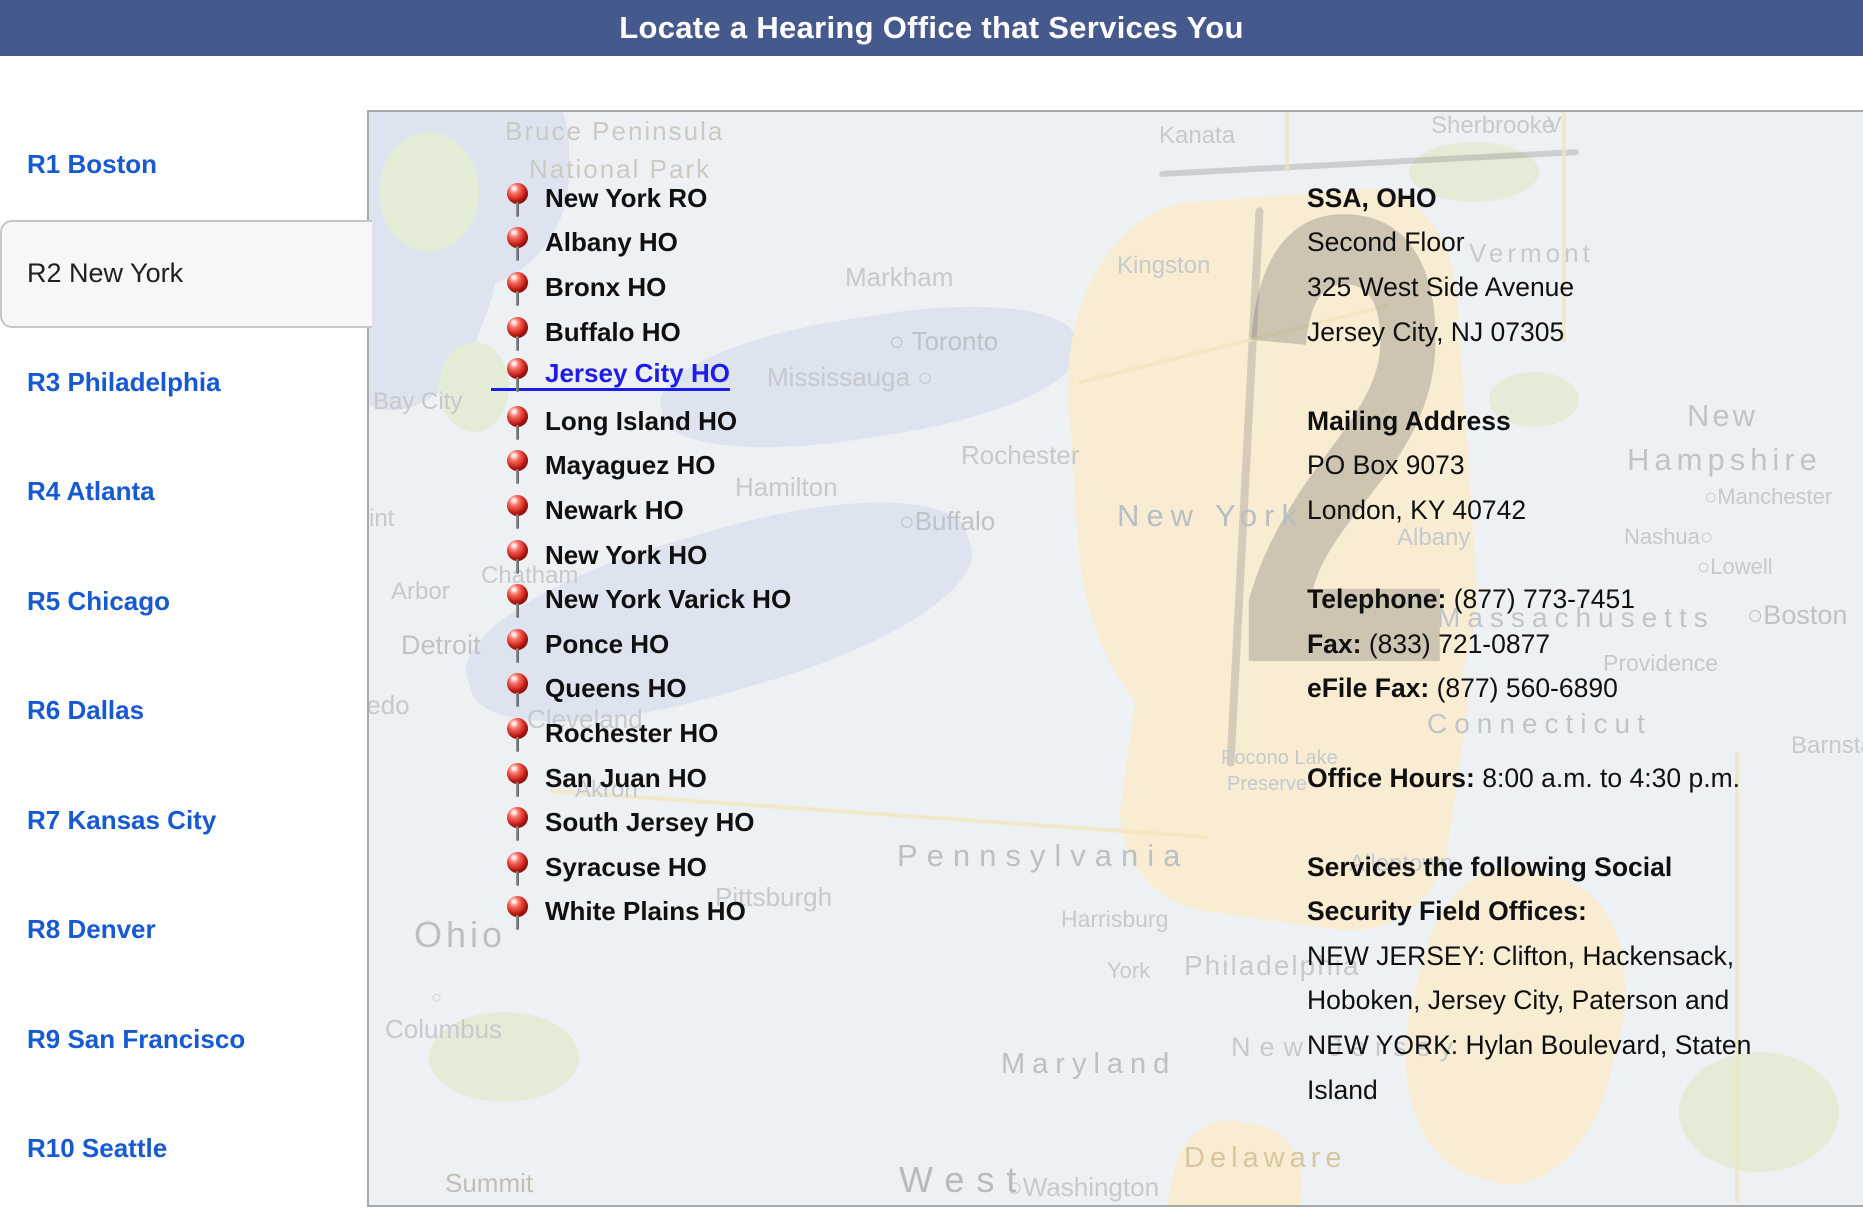 This screenshot has height=1210, width=1863. Describe the element at coordinates (183, 930) in the screenshot. I see `region-tab: R8 Denver` at that location.